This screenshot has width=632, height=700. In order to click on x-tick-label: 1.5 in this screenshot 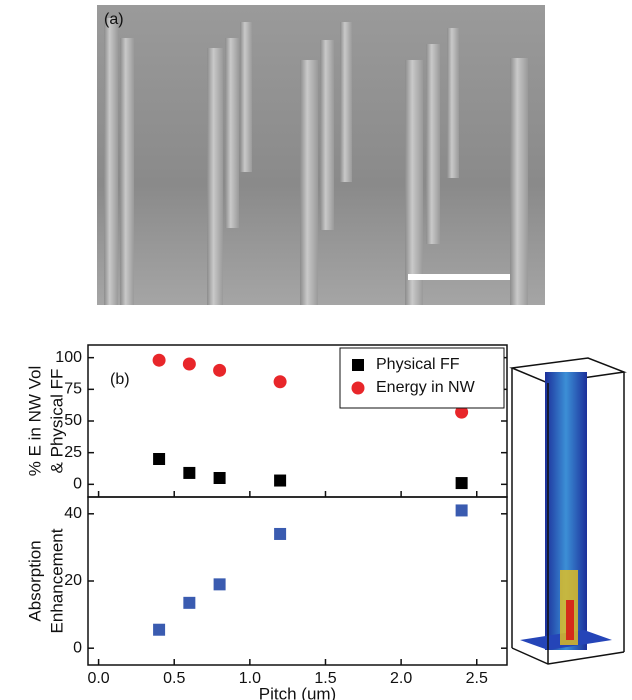, I will do `click(325, 678)`.